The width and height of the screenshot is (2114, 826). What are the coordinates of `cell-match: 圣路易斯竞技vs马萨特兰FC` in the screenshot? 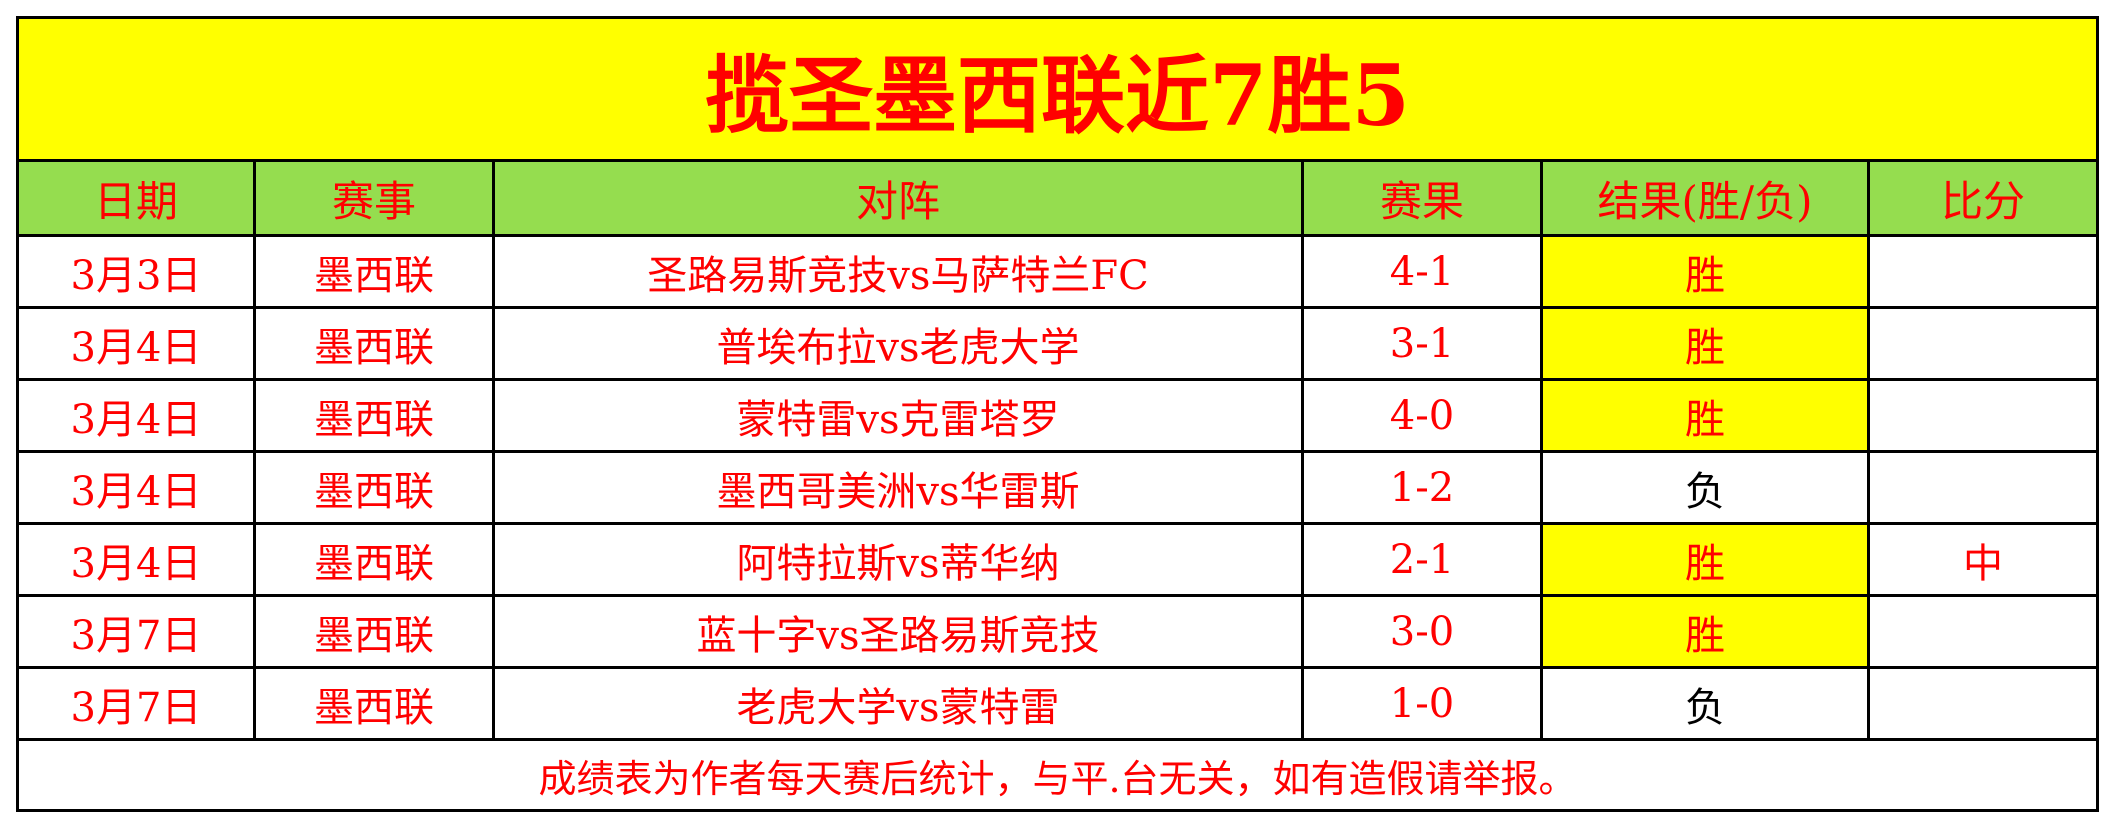 It's located at (898, 271).